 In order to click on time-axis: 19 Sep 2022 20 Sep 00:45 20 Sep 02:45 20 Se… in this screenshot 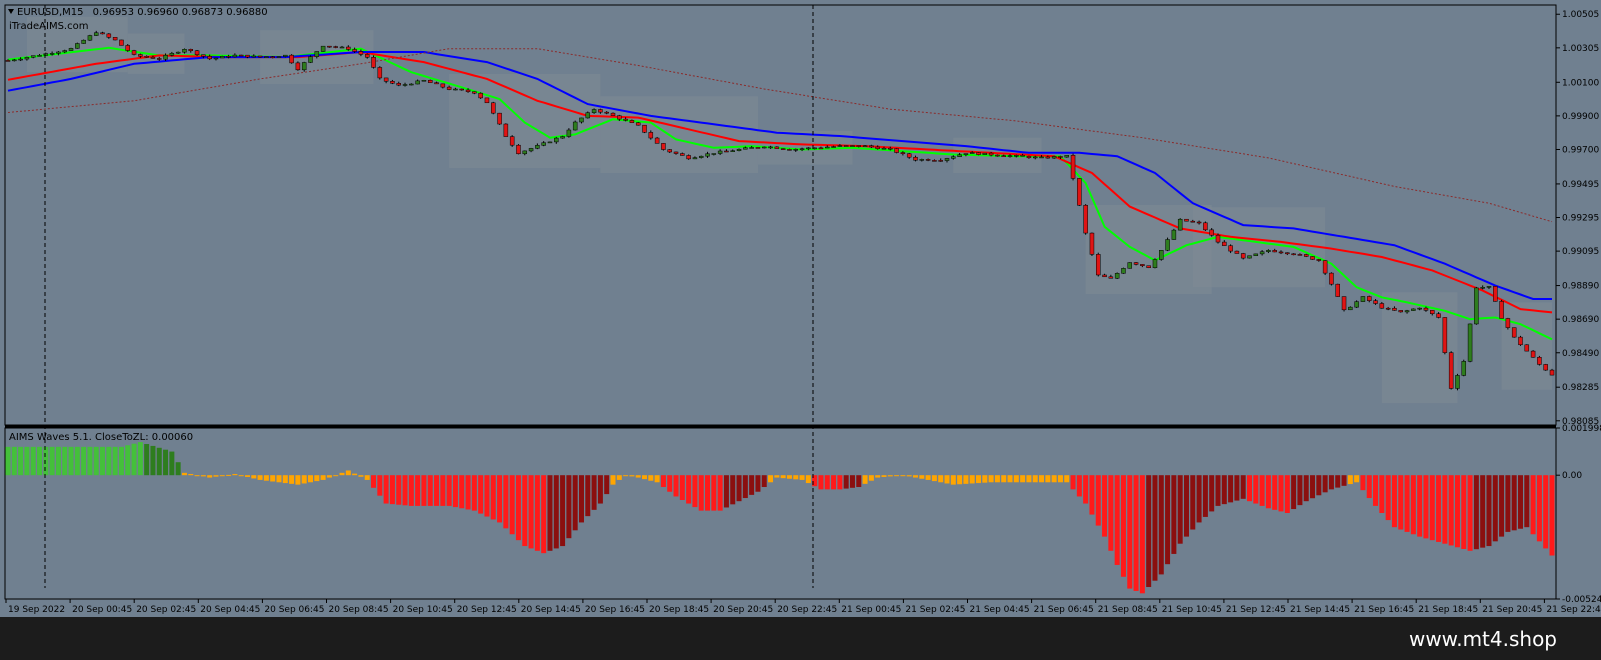, I will do `click(803, 607)`.